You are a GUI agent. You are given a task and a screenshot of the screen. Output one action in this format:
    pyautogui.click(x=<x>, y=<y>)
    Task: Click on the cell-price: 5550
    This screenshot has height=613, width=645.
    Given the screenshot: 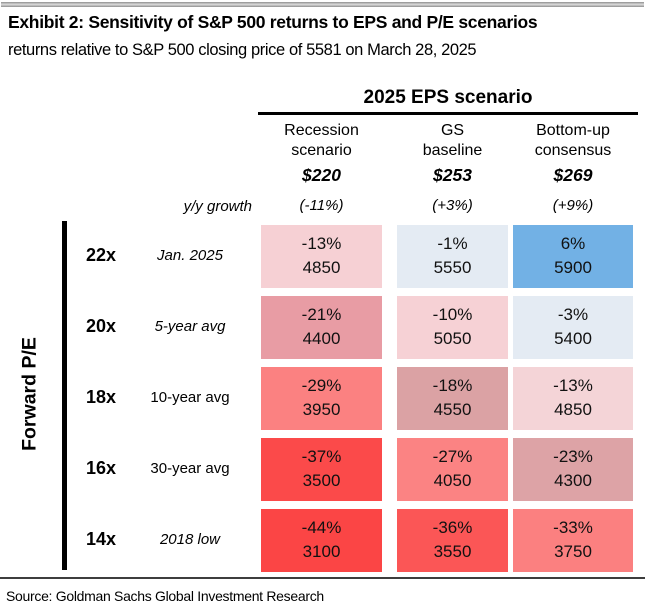 What is the action you would take?
    pyautogui.click(x=452, y=267)
    